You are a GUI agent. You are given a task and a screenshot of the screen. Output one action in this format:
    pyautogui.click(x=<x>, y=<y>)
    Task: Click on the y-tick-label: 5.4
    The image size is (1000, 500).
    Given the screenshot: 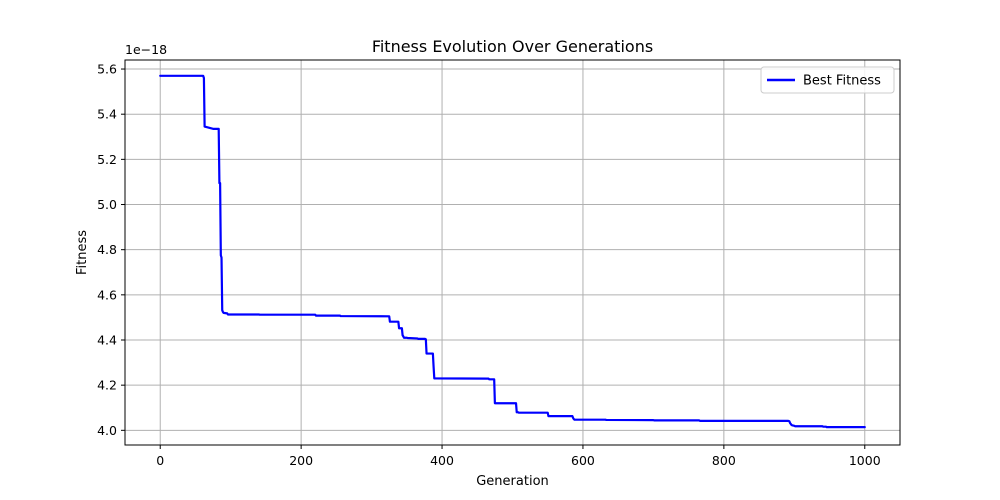 What is the action you would take?
    pyautogui.click(x=107, y=114)
    